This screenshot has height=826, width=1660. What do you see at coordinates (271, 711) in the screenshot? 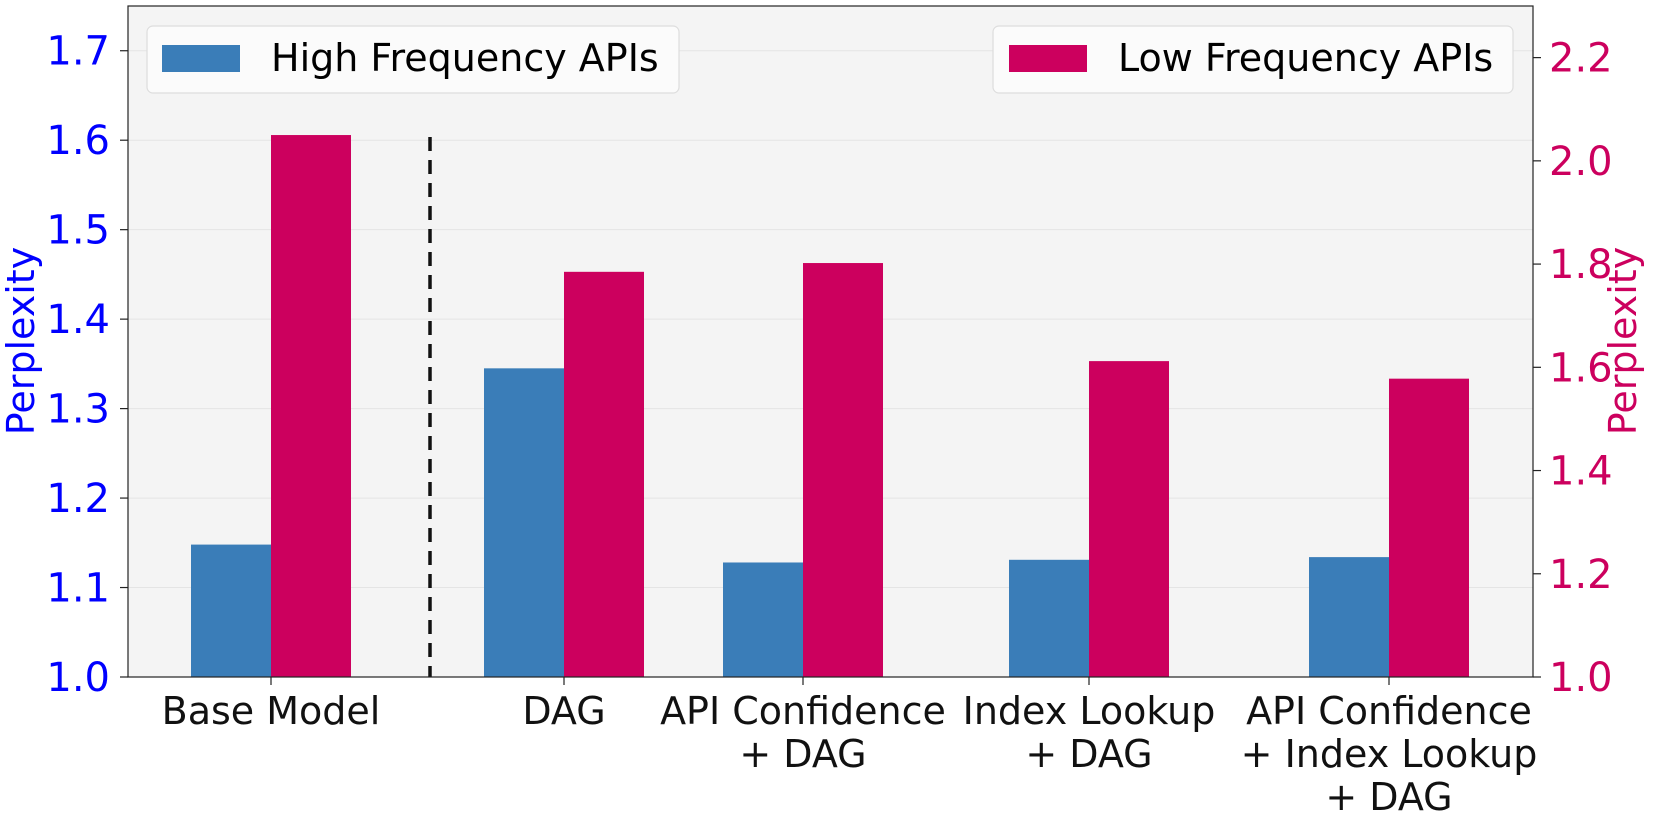
I see `x-tick-label: Base Model` at bounding box center [271, 711].